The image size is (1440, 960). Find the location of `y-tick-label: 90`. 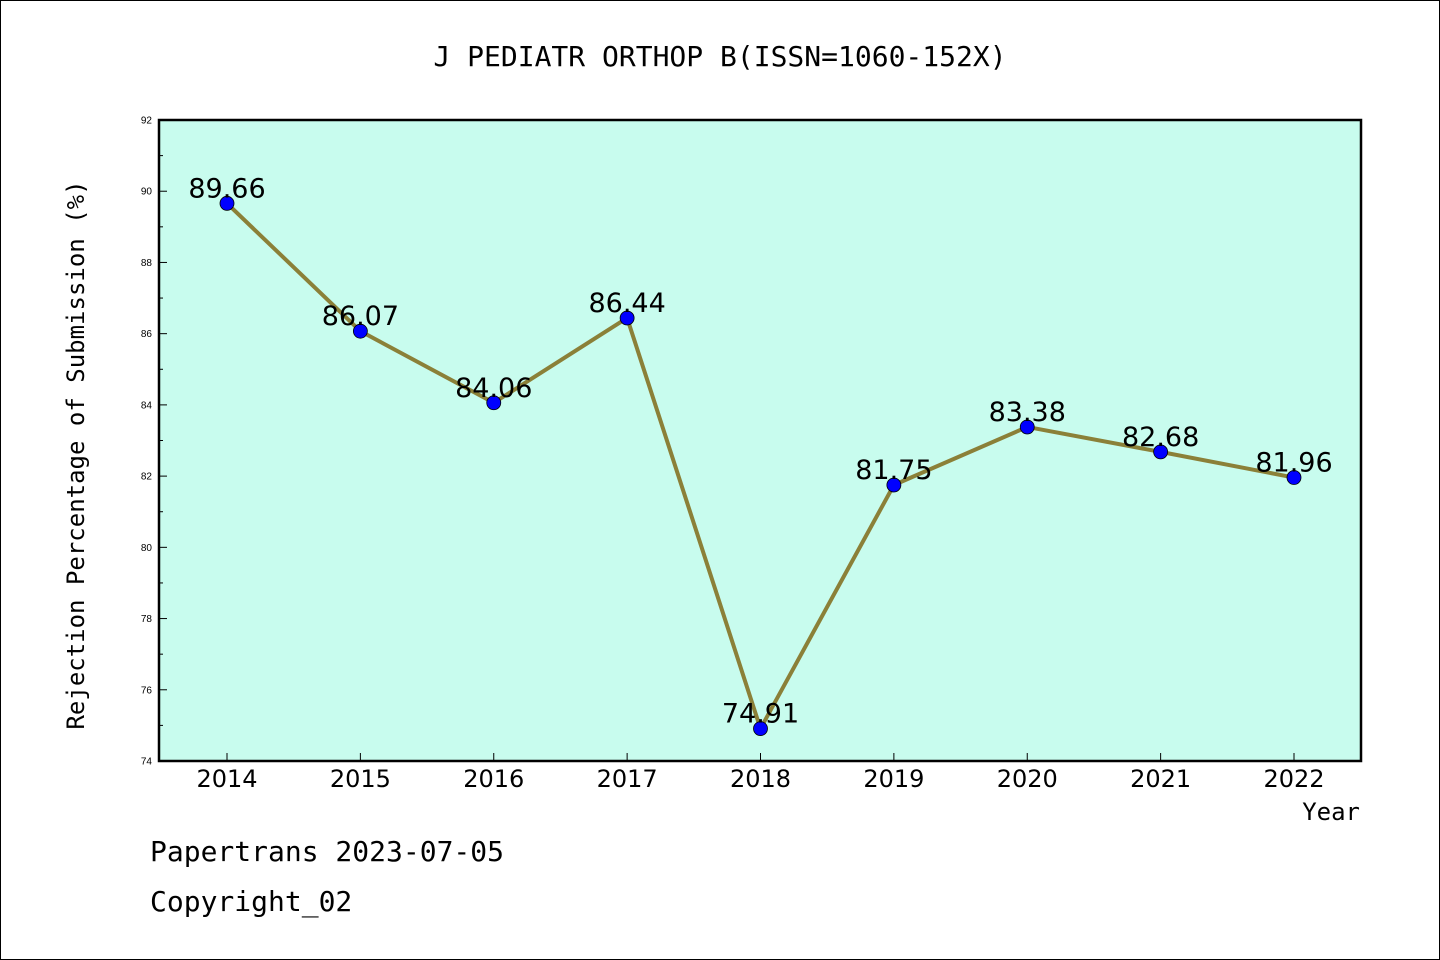

y-tick-label: 90 is located at coordinates (147, 192).